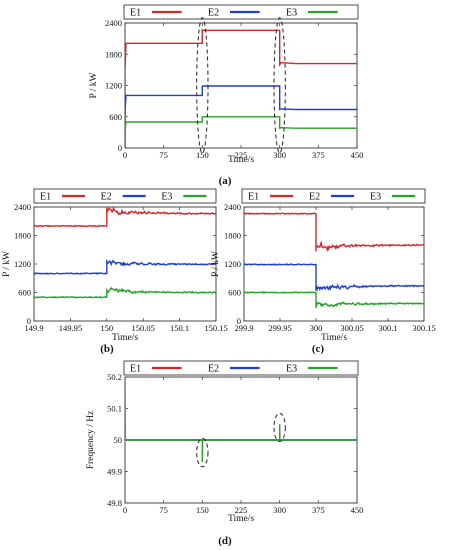  Describe the element at coordinates (423, 328) in the screenshot. I see `x-tick-label: 300.15` at that location.